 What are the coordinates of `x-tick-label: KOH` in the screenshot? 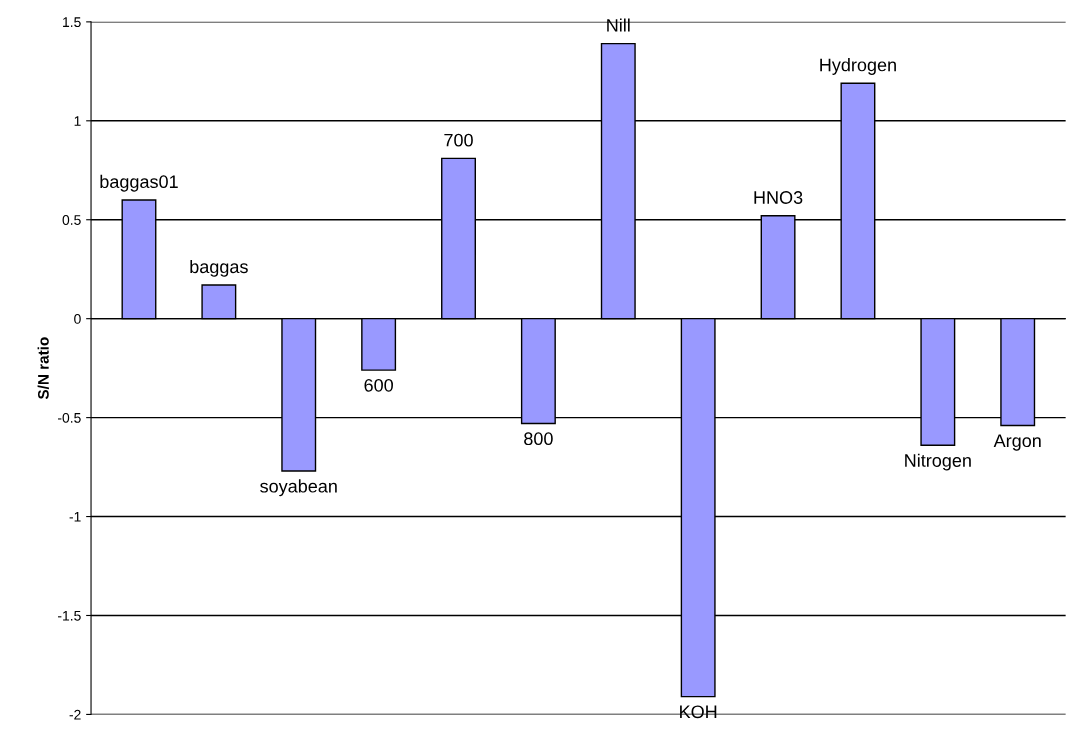 It's located at (698, 712).